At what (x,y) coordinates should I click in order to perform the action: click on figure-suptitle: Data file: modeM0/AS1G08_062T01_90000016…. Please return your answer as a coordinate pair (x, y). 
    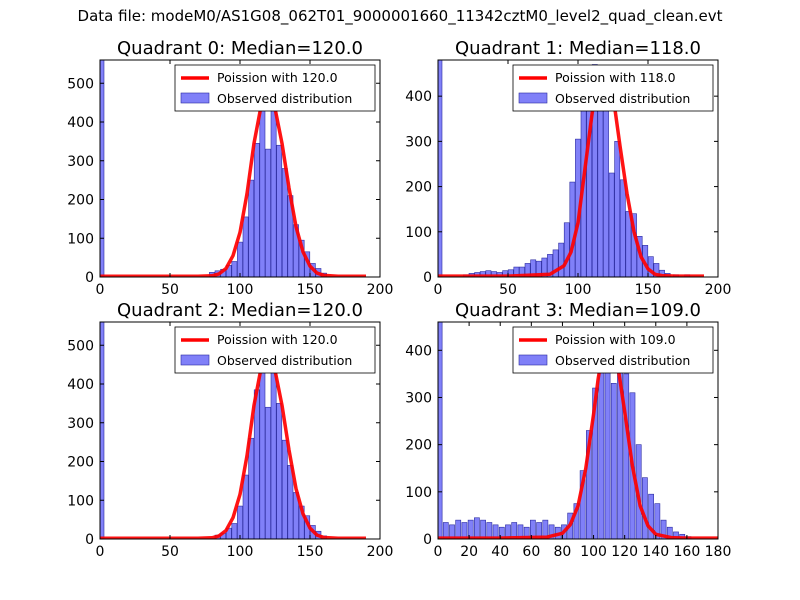
    Looking at the image, I should click on (400, 16).